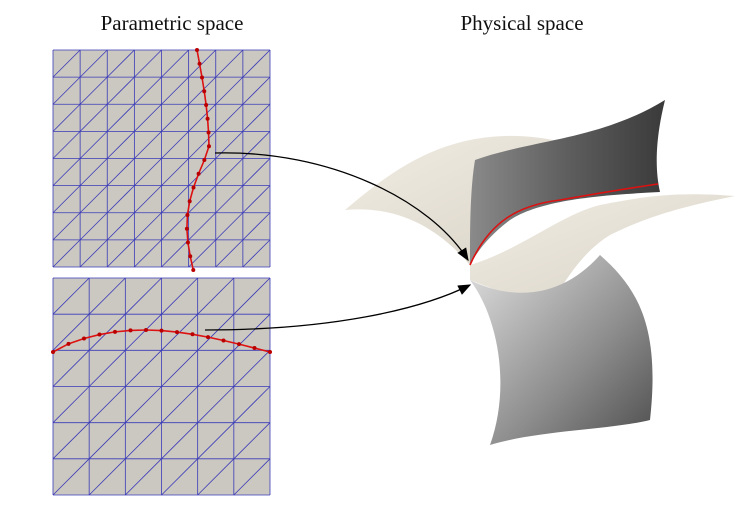 This screenshot has height=519, width=747. I want to click on surface-bottom-panel, so click(561, 350).